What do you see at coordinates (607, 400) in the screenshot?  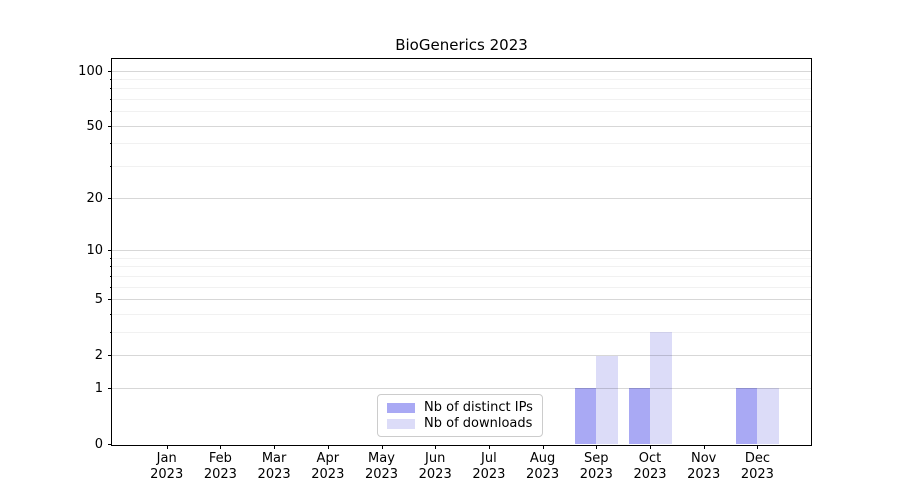 I see `bar-downloads-sep` at bounding box center [607, 400].